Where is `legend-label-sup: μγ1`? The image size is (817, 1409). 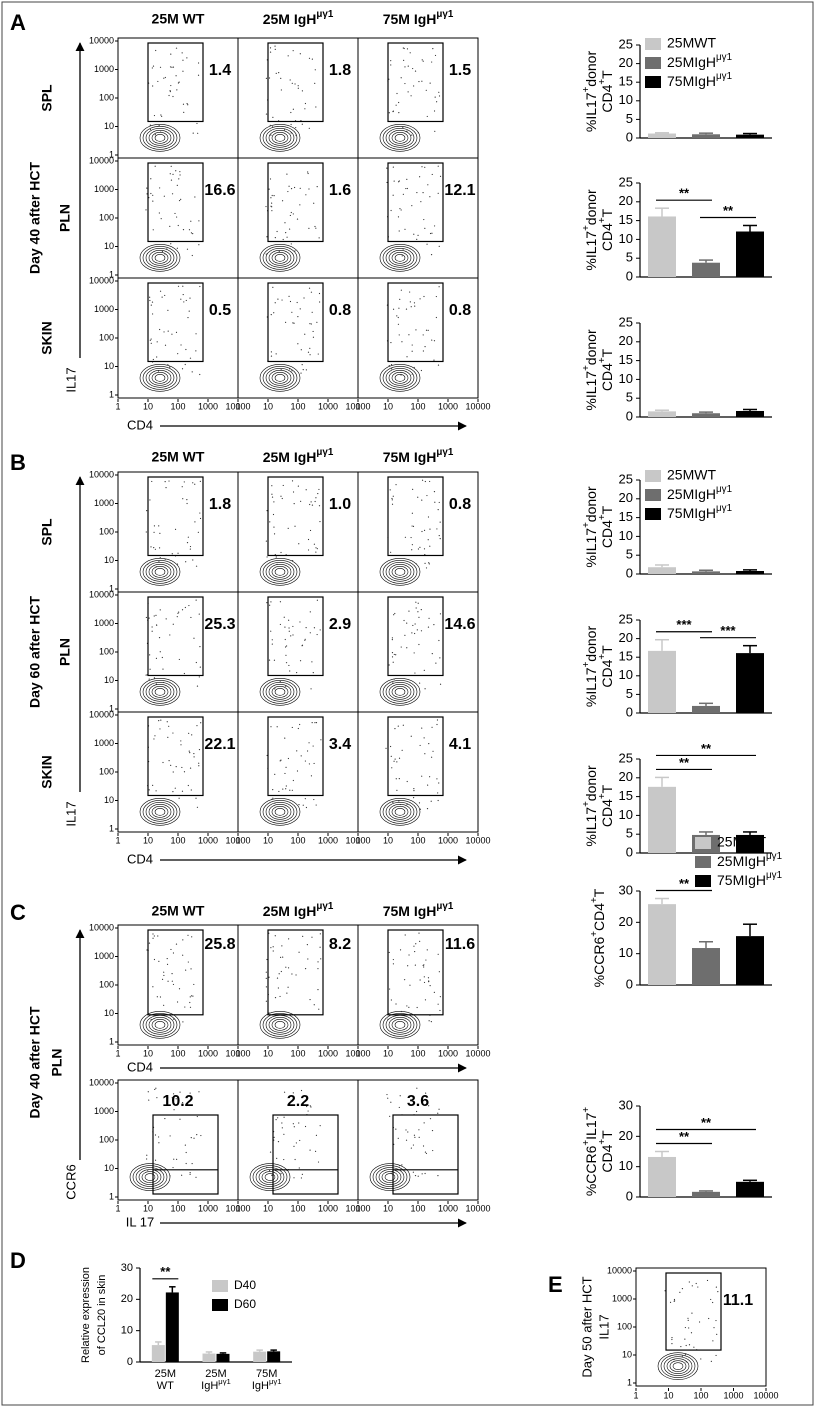
legend-label-sup: μγ1 is located at coordinates (724, 508).